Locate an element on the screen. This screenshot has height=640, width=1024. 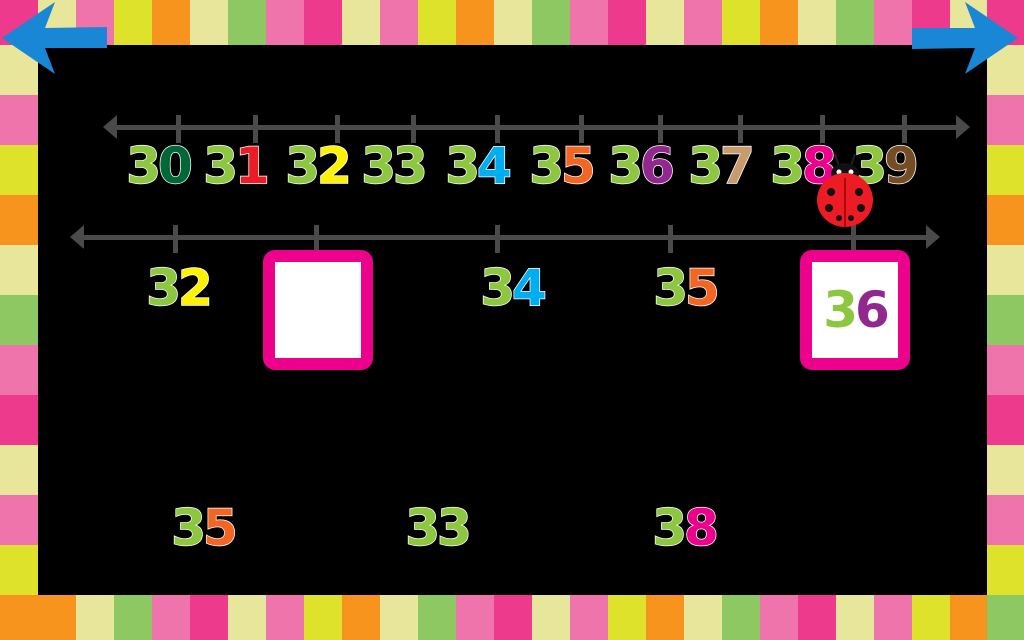
digit: 4 is located at coordinates (494, 166).